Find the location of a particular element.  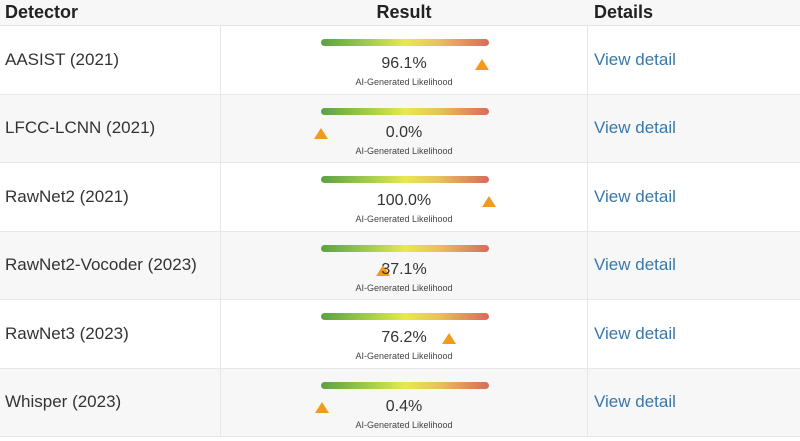

likelihood-percent: 37.1% is located at coordinates (404, 269).